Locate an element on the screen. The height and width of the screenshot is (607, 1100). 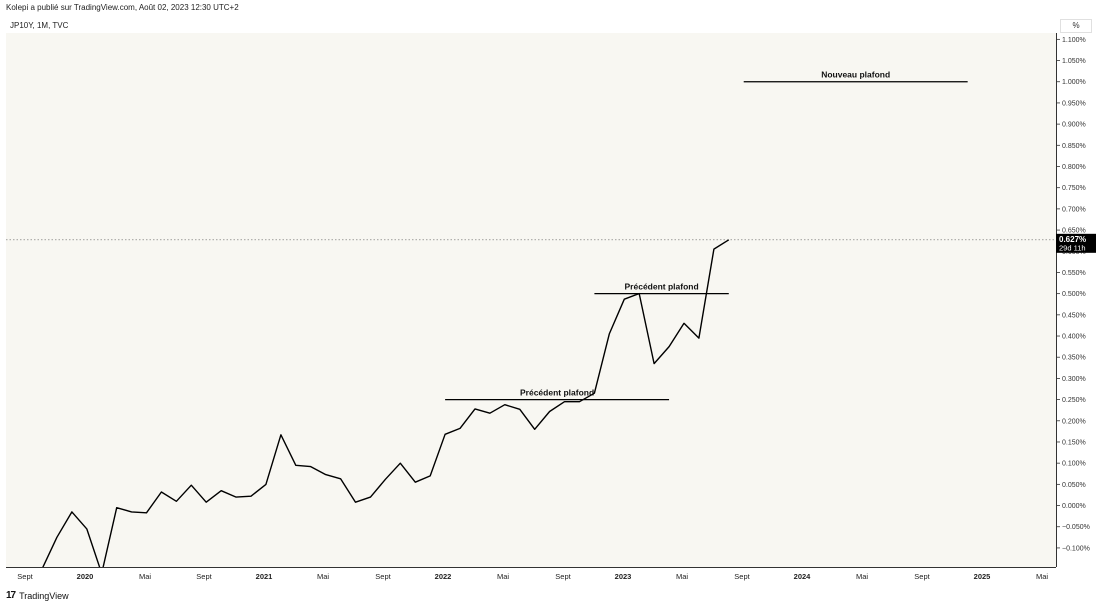
y-tick-label: 0.300% is located at coordinates (1074, 379).